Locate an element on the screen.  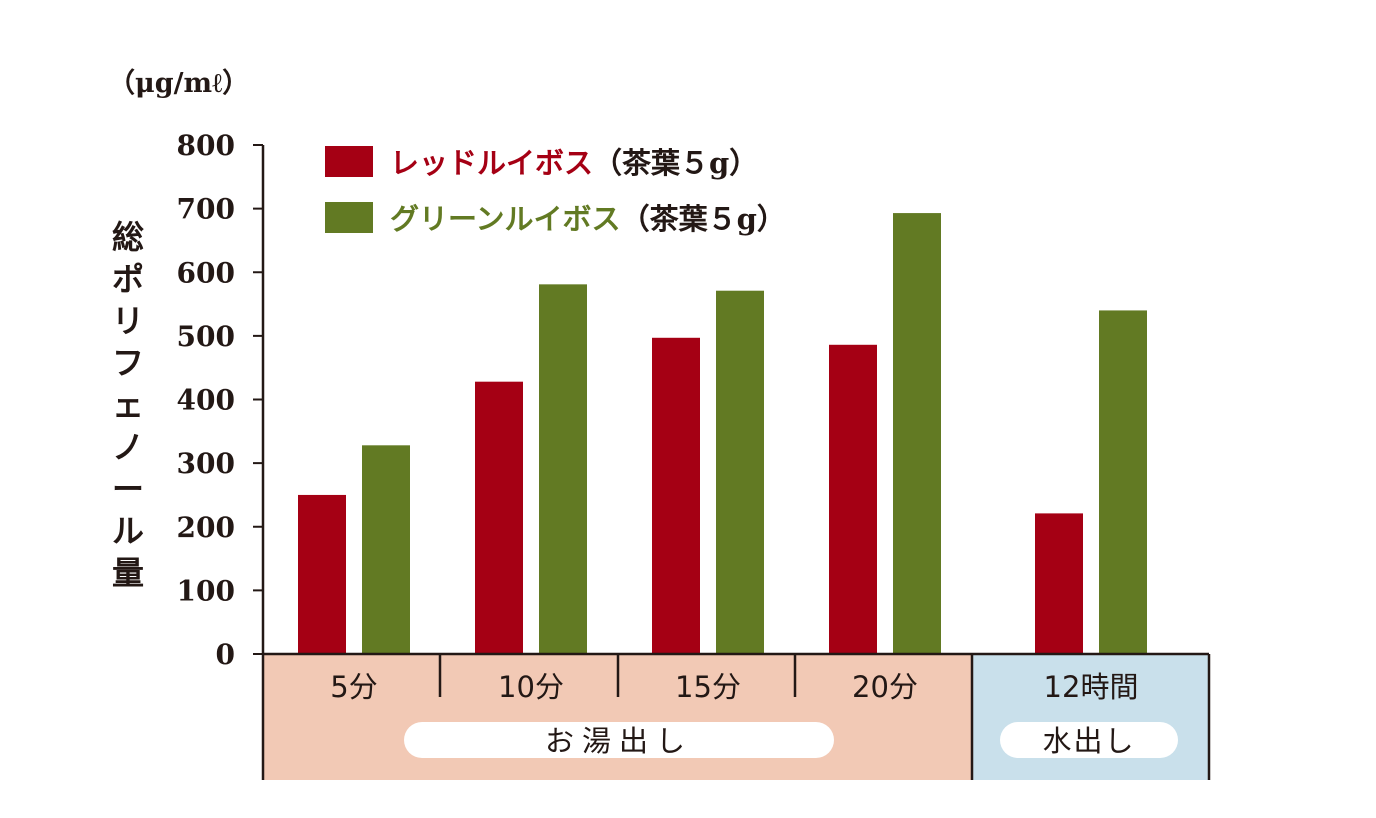
unit-label: （μg/mℓ） is located at coordinates (178, 83).